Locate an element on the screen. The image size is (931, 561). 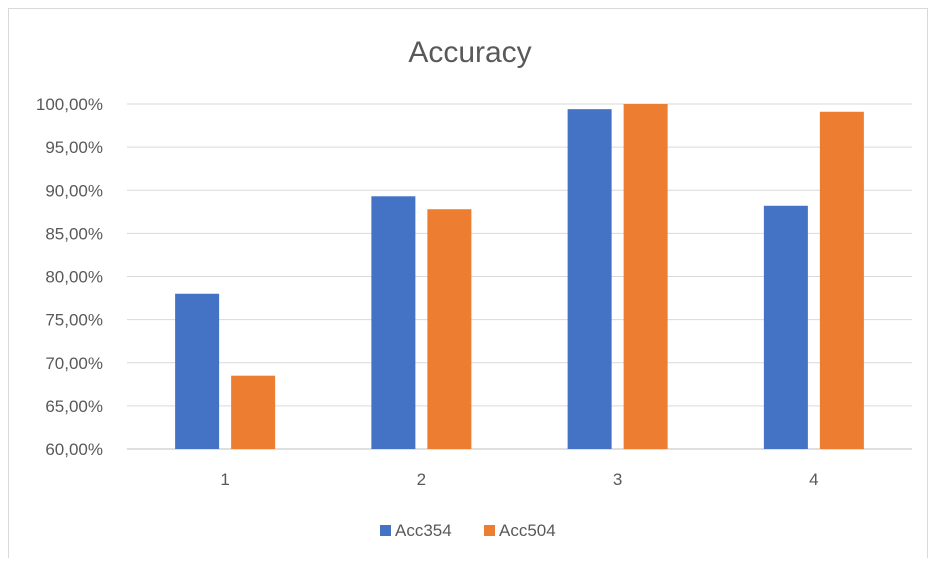
y-tick-label: 85,00% is located at coordinates (74, 233).